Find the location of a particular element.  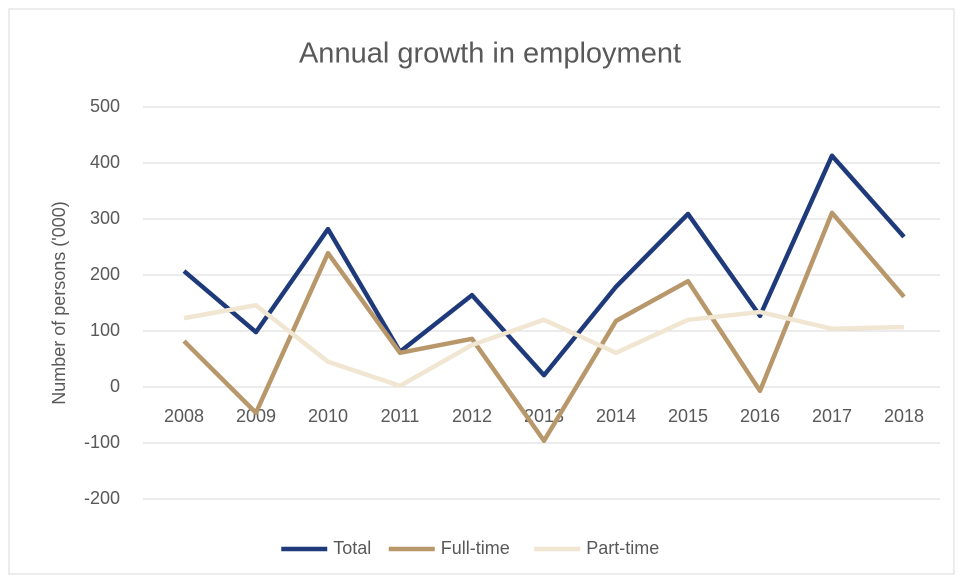

y-tick-label: 500 is located at coordinates (105, 106).